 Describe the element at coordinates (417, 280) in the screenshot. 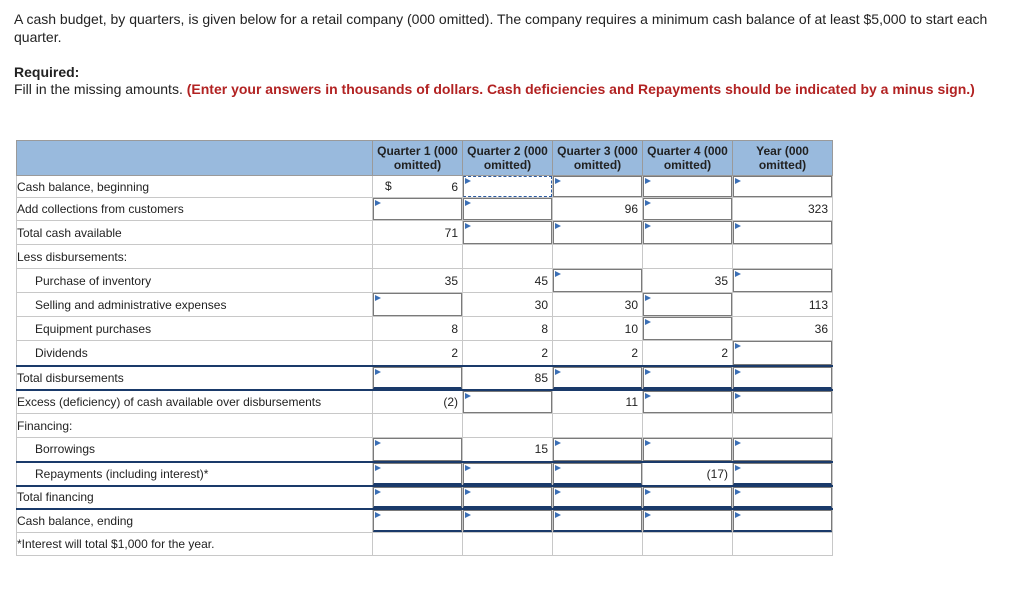

I see `amount-value: 35` at that location.